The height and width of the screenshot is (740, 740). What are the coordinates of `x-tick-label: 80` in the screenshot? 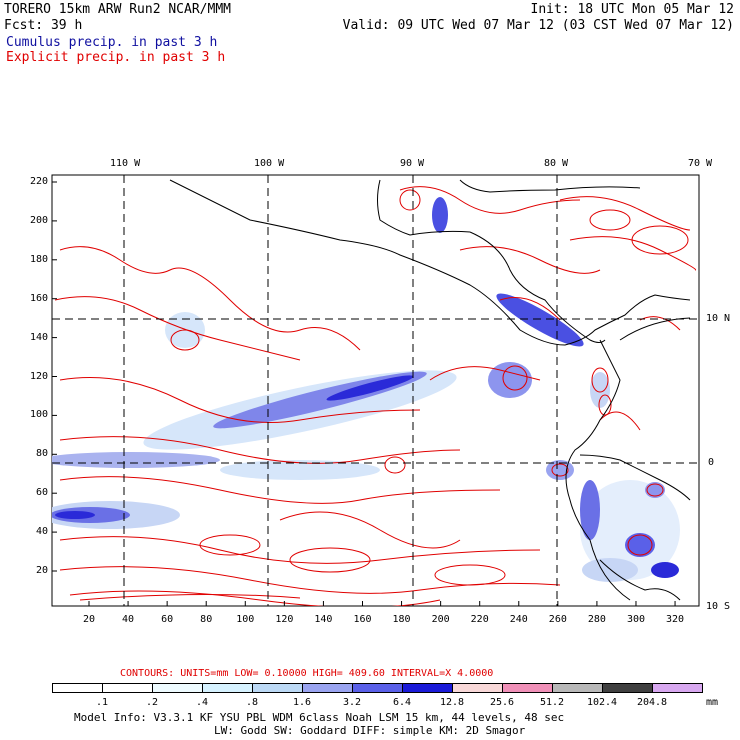 It's located at (206, 619).